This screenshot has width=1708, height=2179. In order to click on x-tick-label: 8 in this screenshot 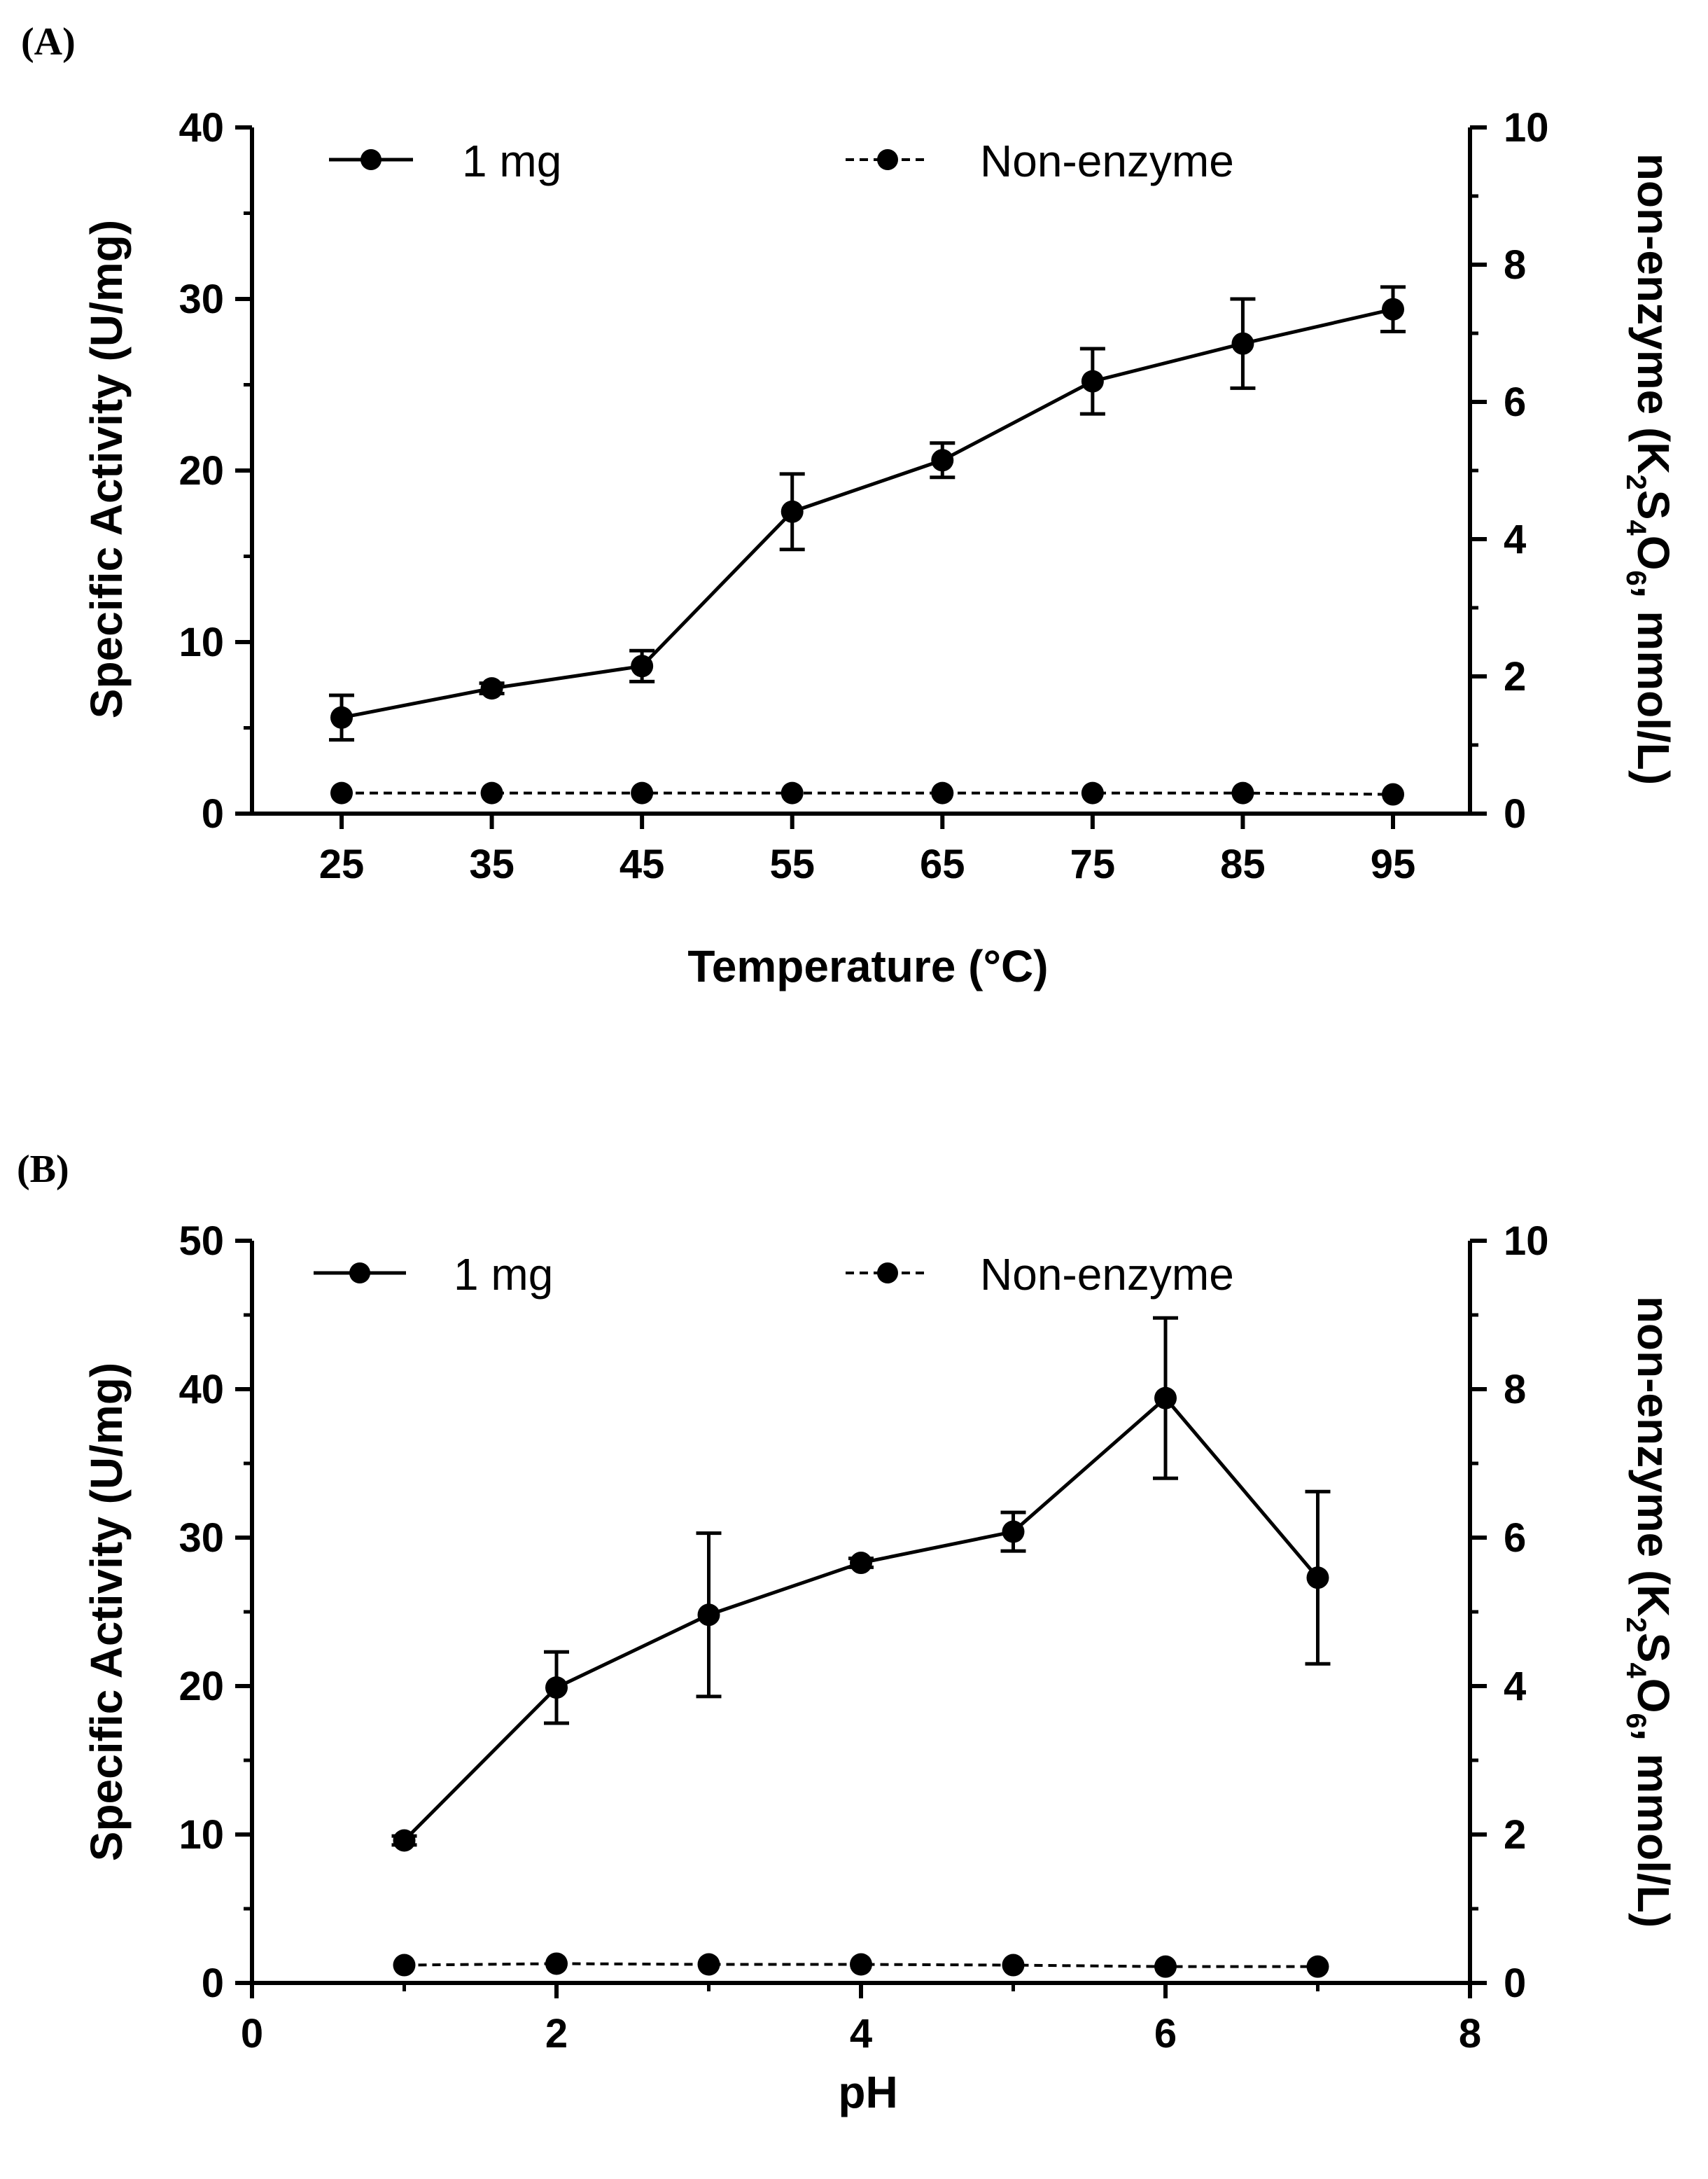, I will do `click(1470, 2033)`.